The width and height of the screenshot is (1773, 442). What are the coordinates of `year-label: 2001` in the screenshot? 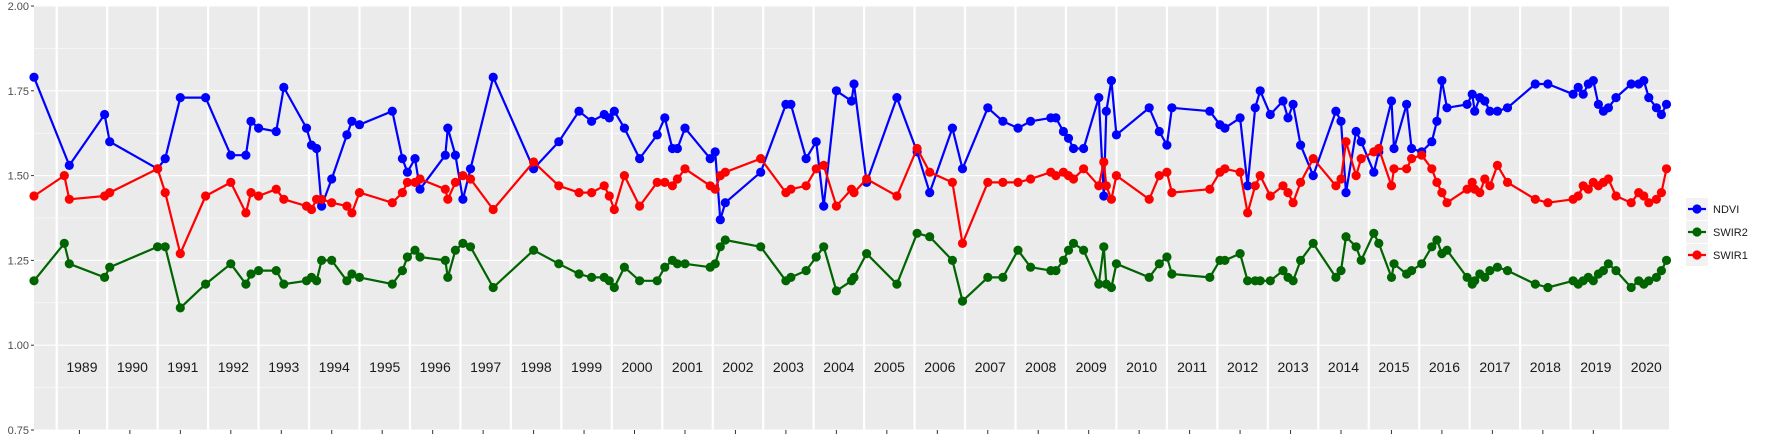 It's located at (687, 367).